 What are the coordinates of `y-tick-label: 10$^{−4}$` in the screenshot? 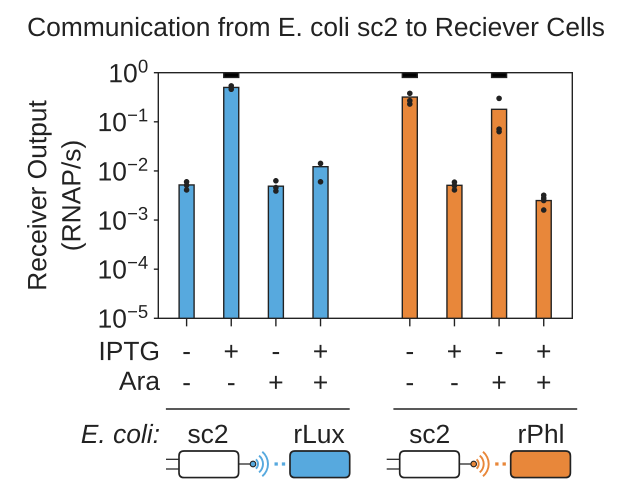 It's located at (124, 267).